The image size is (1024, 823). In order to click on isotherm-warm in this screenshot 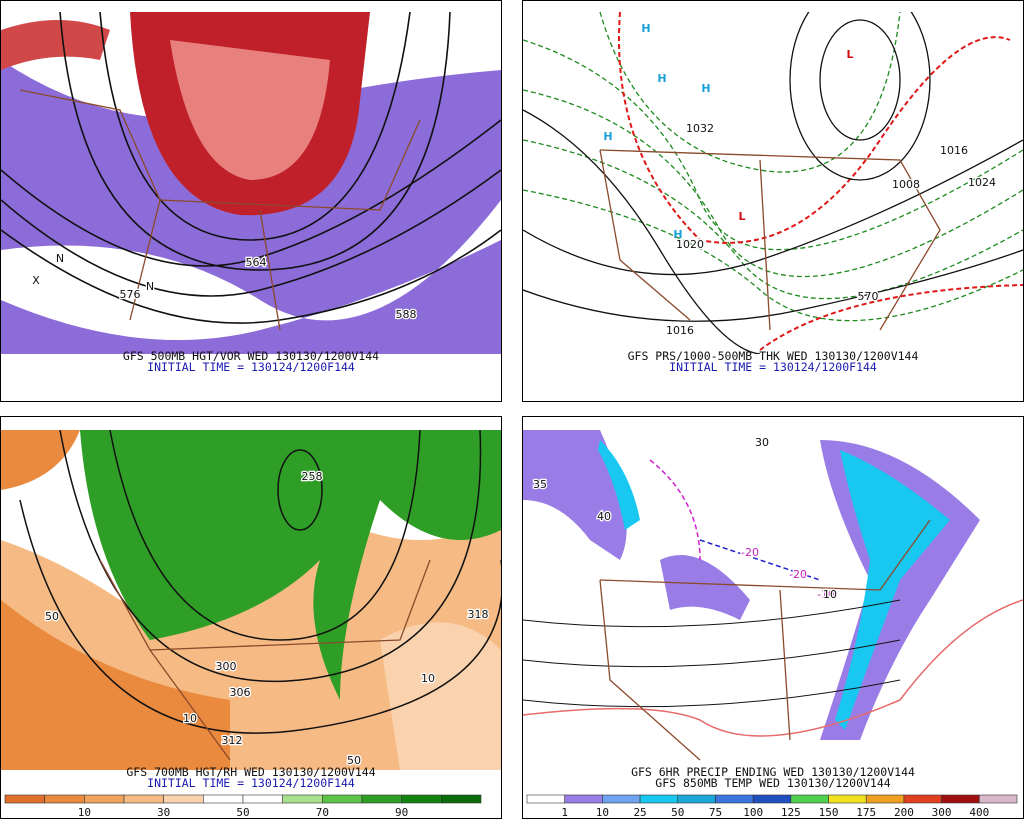, I will do `click(773, 668)`.